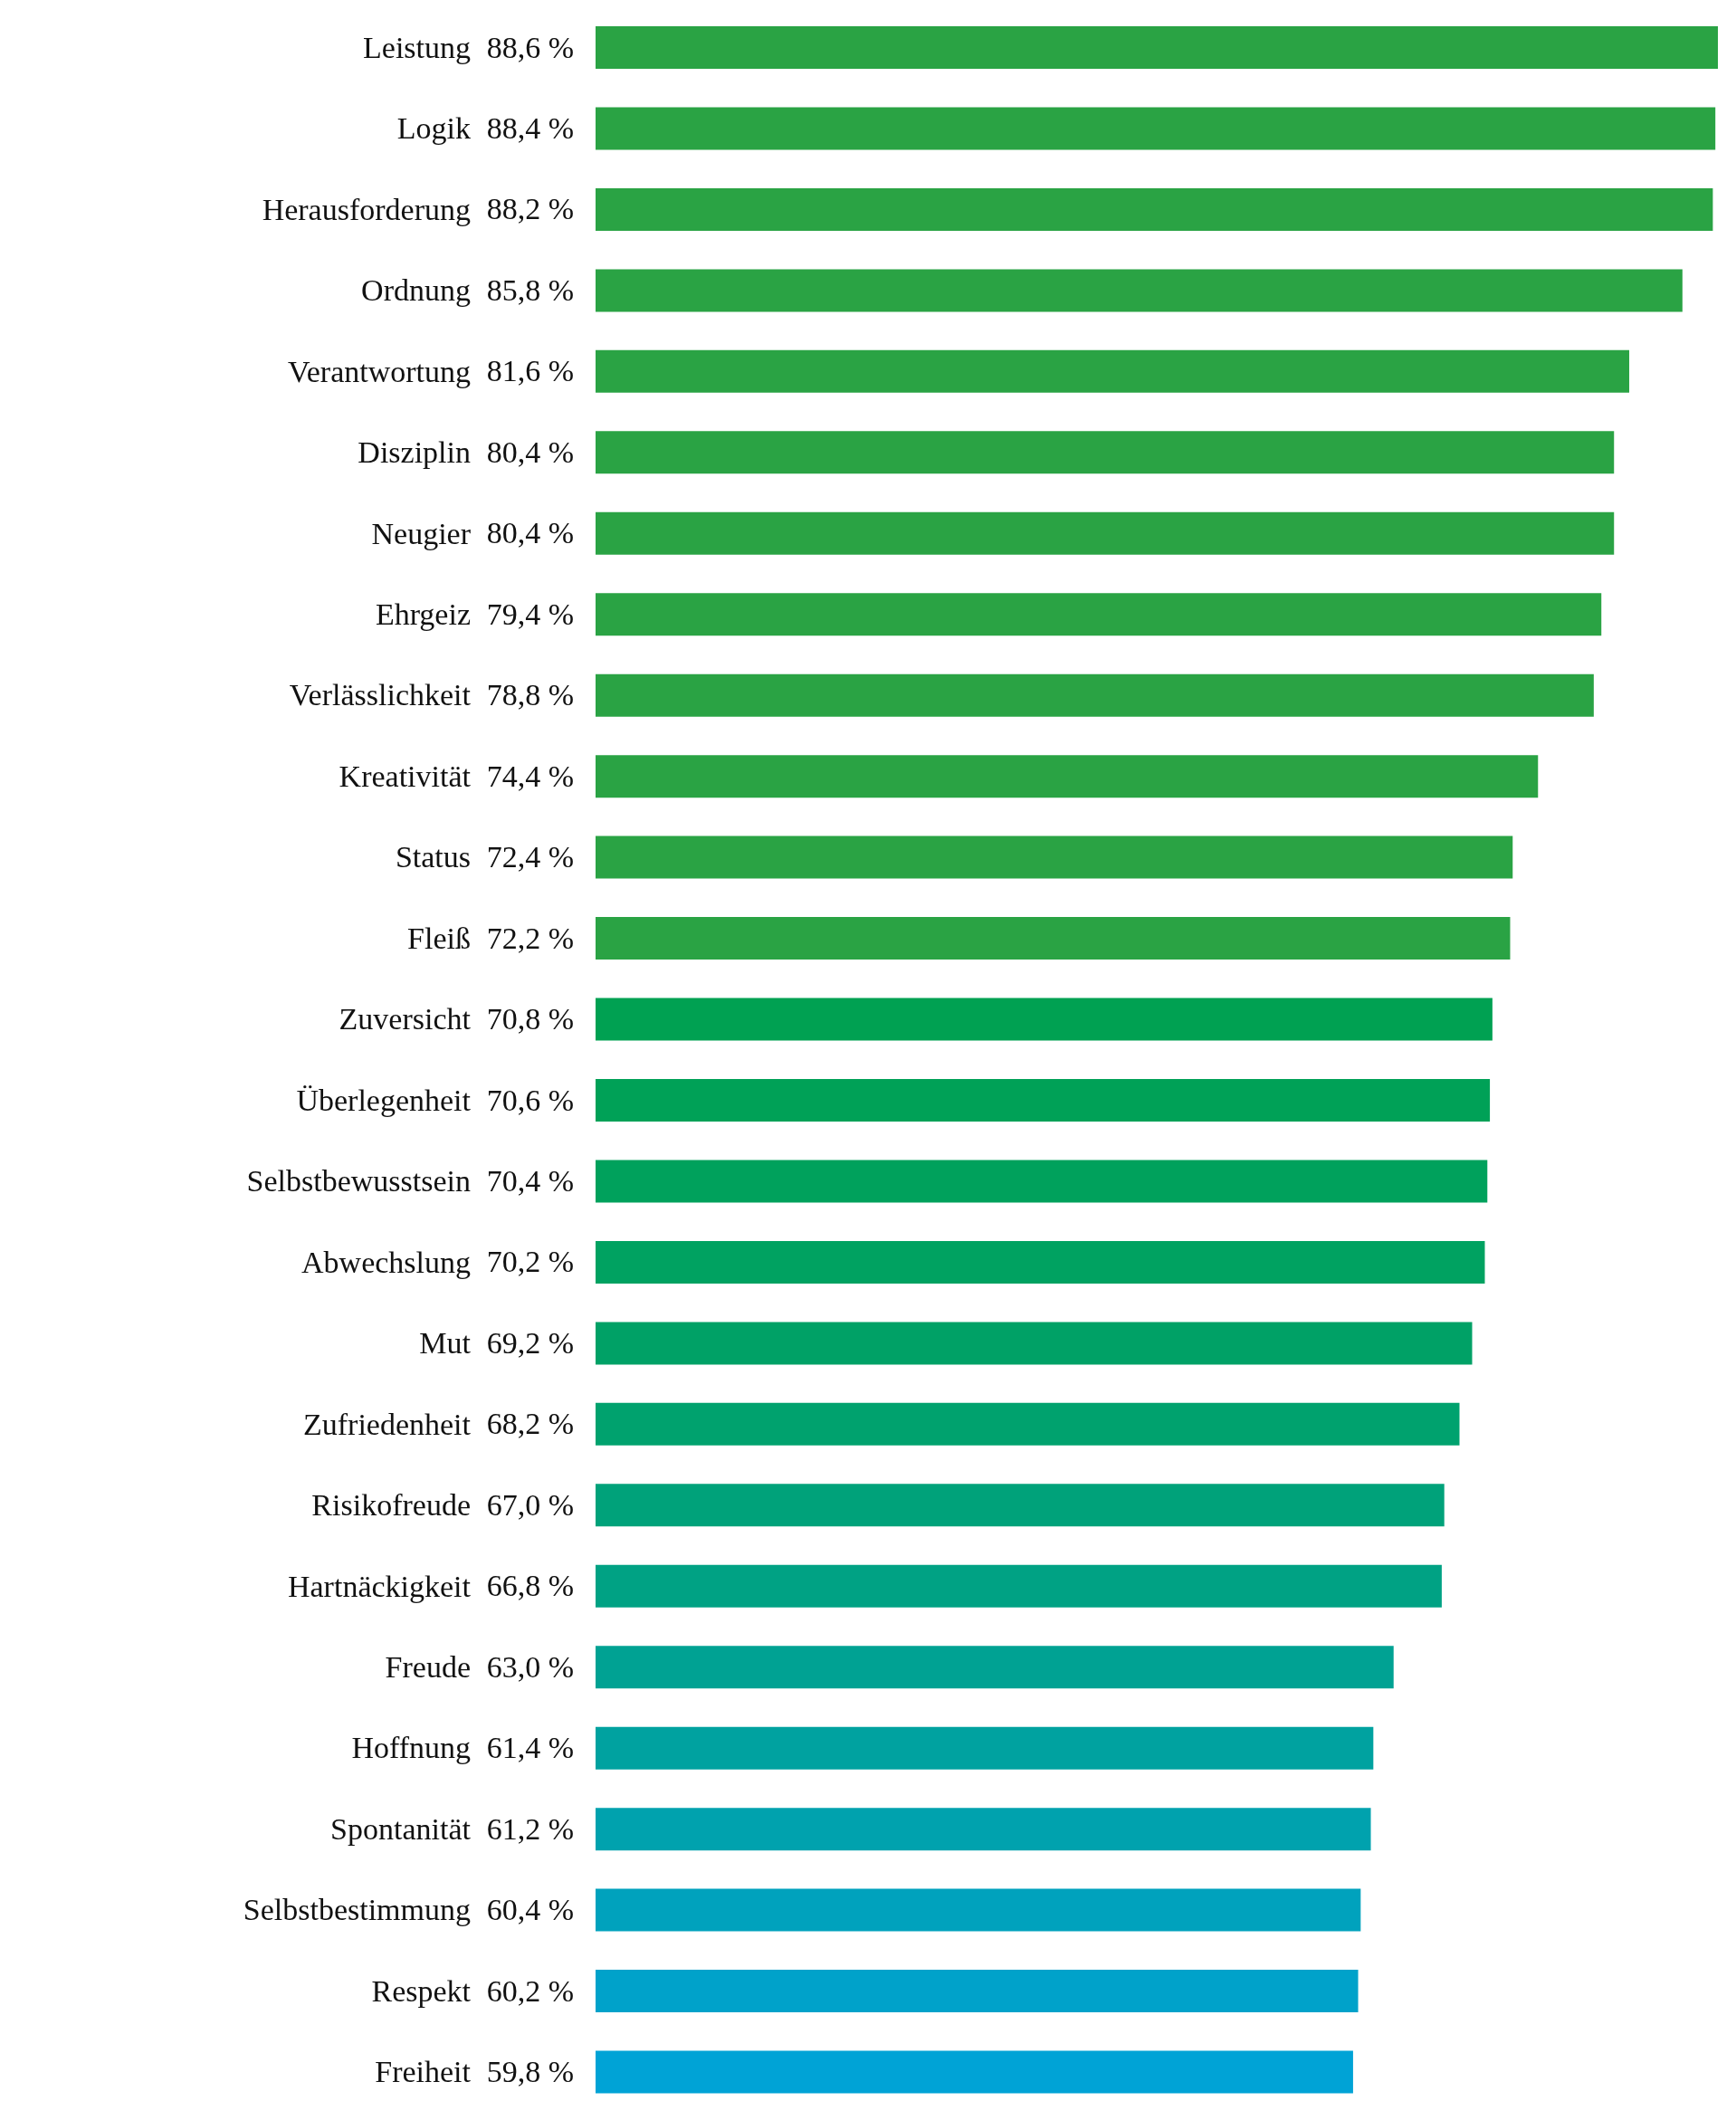  I want to click on y-tick-label: Risikofreude, so click(391, 1505).